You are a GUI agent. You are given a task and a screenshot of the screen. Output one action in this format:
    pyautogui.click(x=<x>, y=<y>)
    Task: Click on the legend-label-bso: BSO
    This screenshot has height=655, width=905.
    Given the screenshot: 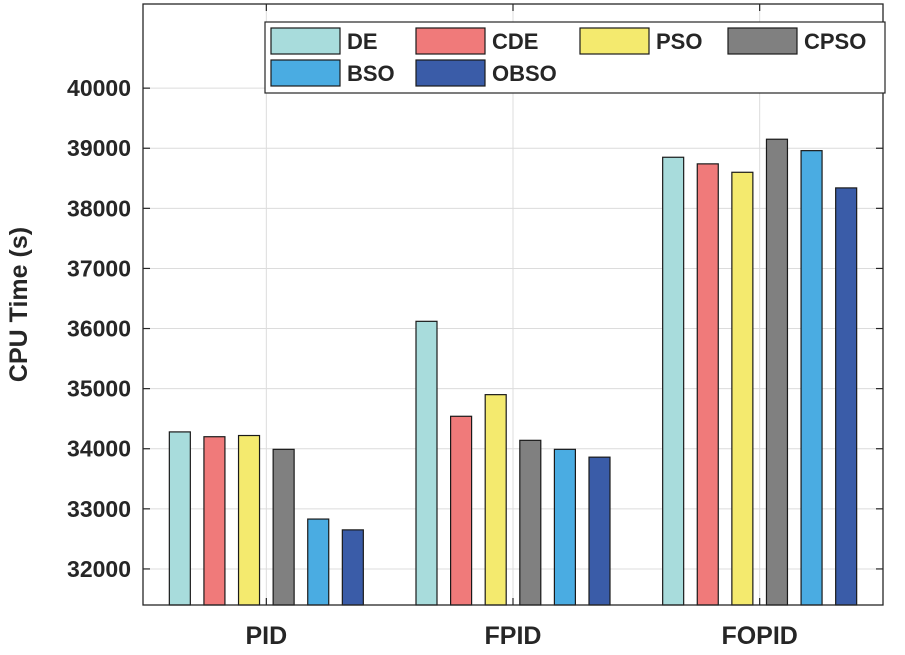 What is the action you would take?
    pyautogui.click(x=371, y=73)
    